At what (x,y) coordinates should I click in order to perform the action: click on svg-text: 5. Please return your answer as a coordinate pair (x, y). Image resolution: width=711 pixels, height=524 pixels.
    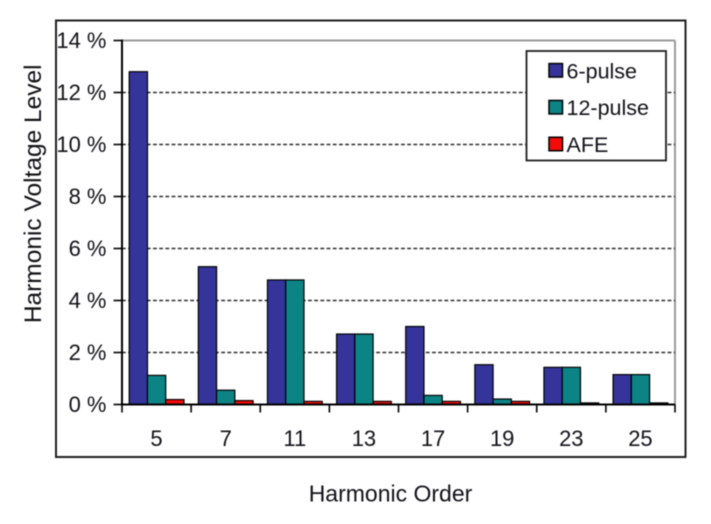
    Looking at the image, I should click on (156, 438).